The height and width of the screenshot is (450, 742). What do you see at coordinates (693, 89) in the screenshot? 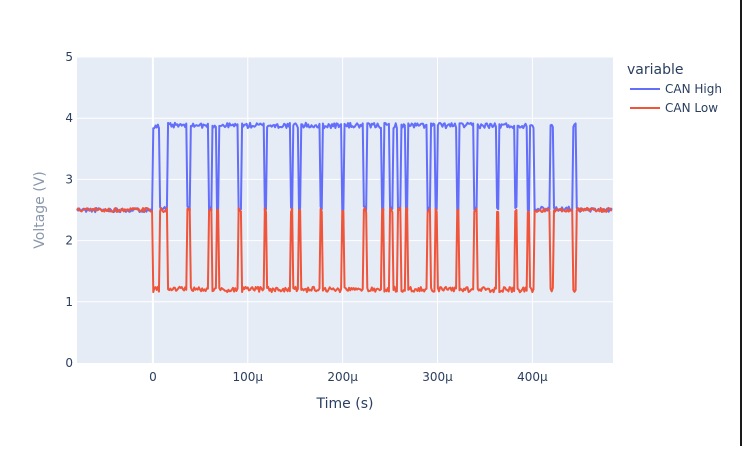
I see `legend-label: CAN High` at bounding box center [693, 89].